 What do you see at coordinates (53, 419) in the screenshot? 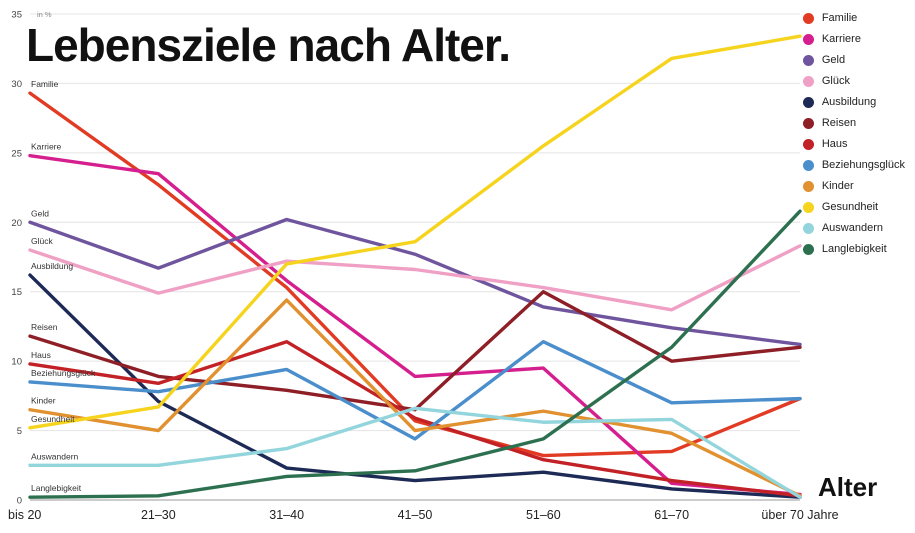
I see `series-start-label: Gesundheit` at bounding box center [53, 419].